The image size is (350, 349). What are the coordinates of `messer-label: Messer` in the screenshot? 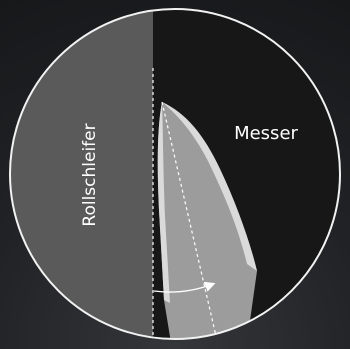 It's located at (266, 133).